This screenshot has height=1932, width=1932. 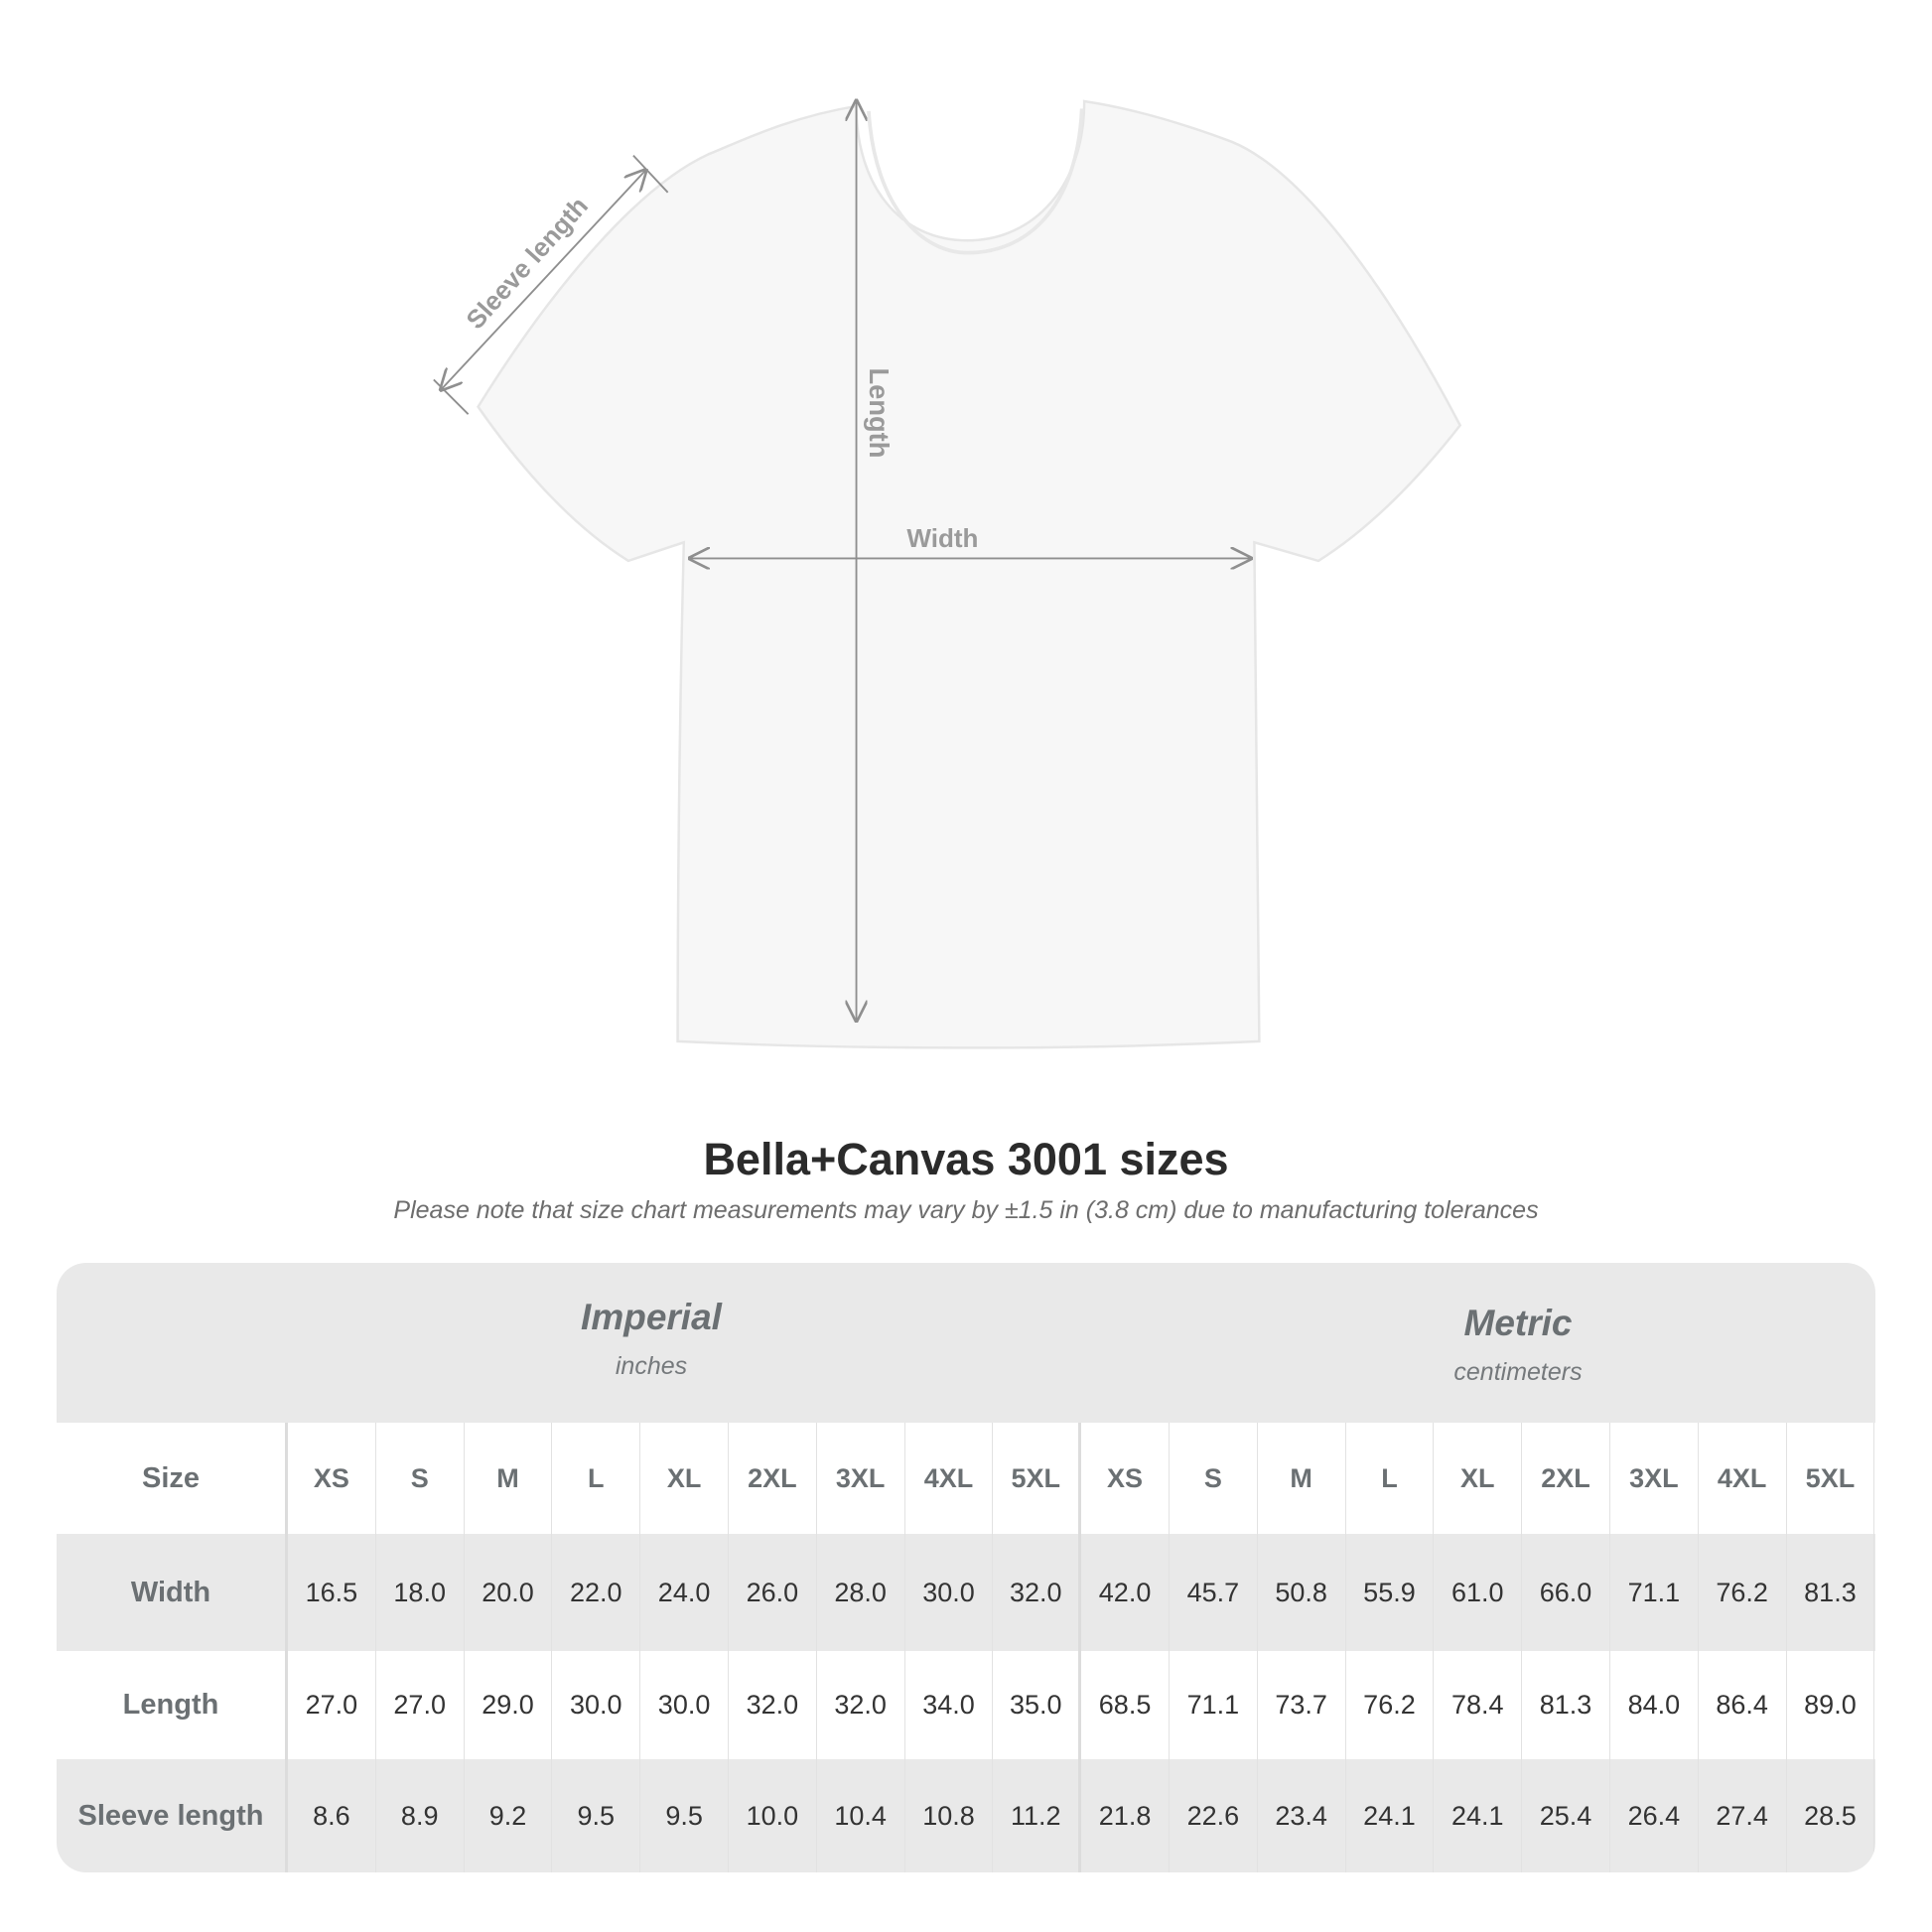 I want to click on metric-header: Metric centimeters, so click(x=1518, y=1345).